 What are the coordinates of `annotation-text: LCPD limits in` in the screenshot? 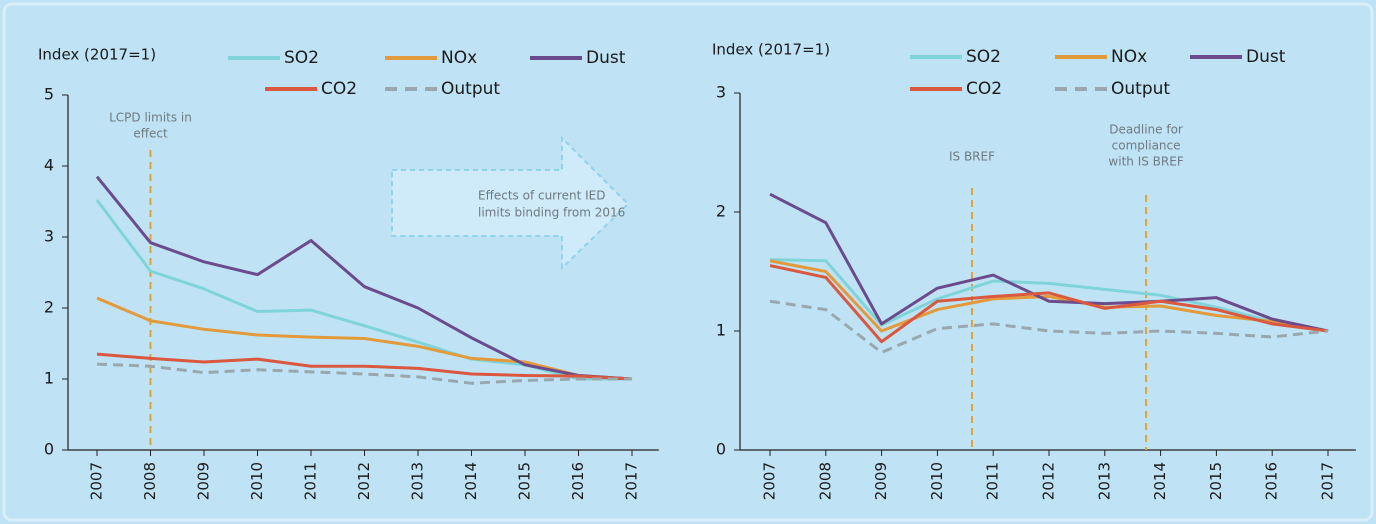 It's located at (150, 118).